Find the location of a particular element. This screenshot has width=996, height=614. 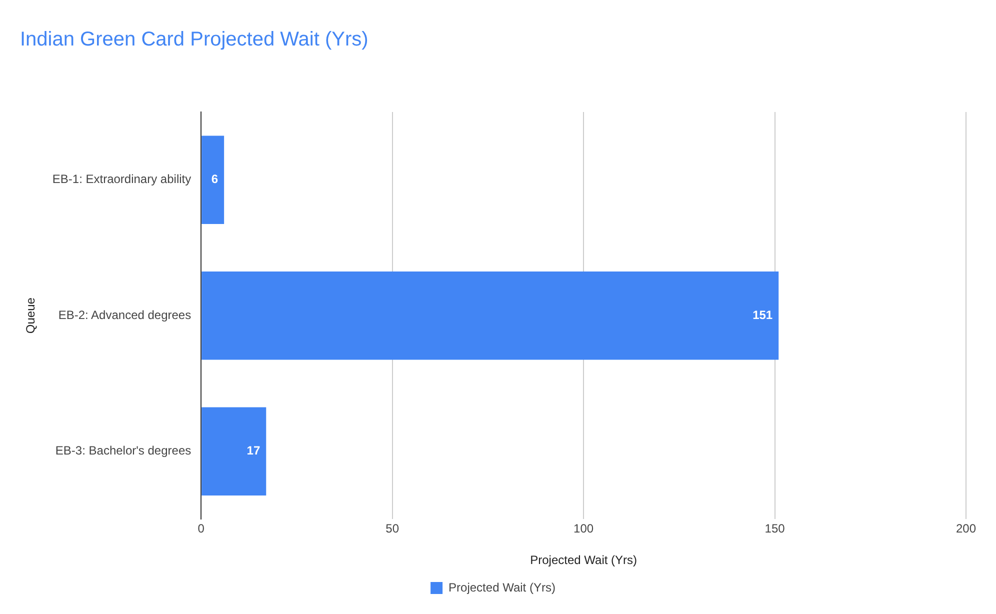

data-label: 17 is located at coordinates (253, 451).